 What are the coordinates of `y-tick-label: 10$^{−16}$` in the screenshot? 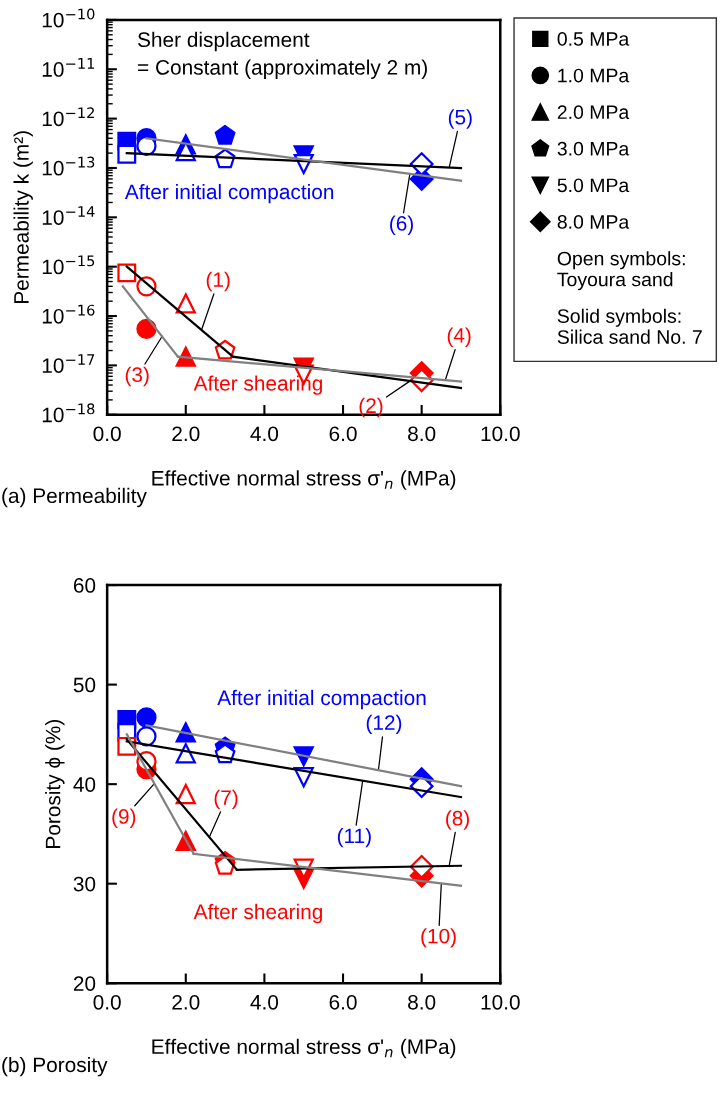 It's located at (68, 314).